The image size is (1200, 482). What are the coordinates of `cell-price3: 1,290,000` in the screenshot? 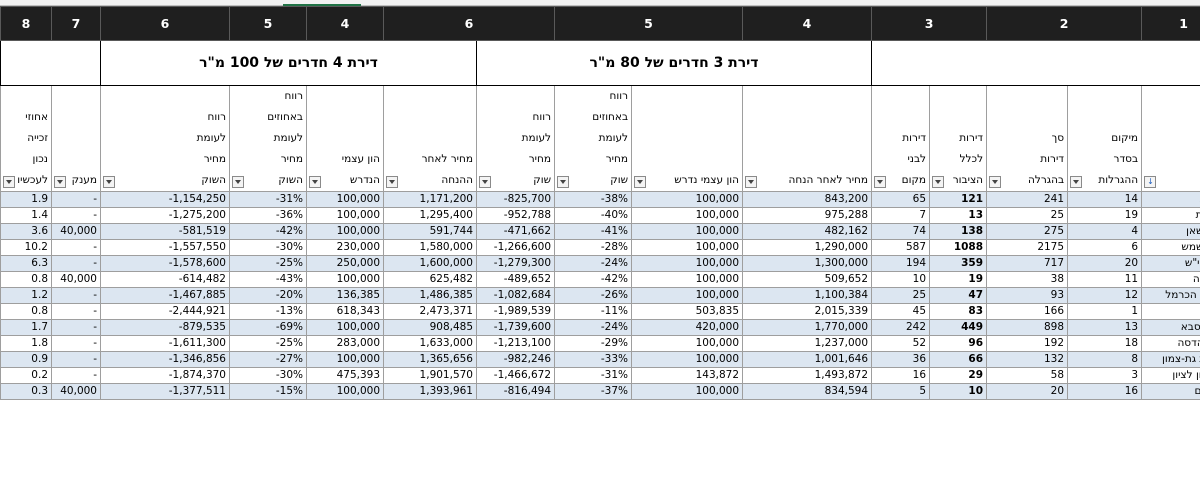 It's located at (807, 247).